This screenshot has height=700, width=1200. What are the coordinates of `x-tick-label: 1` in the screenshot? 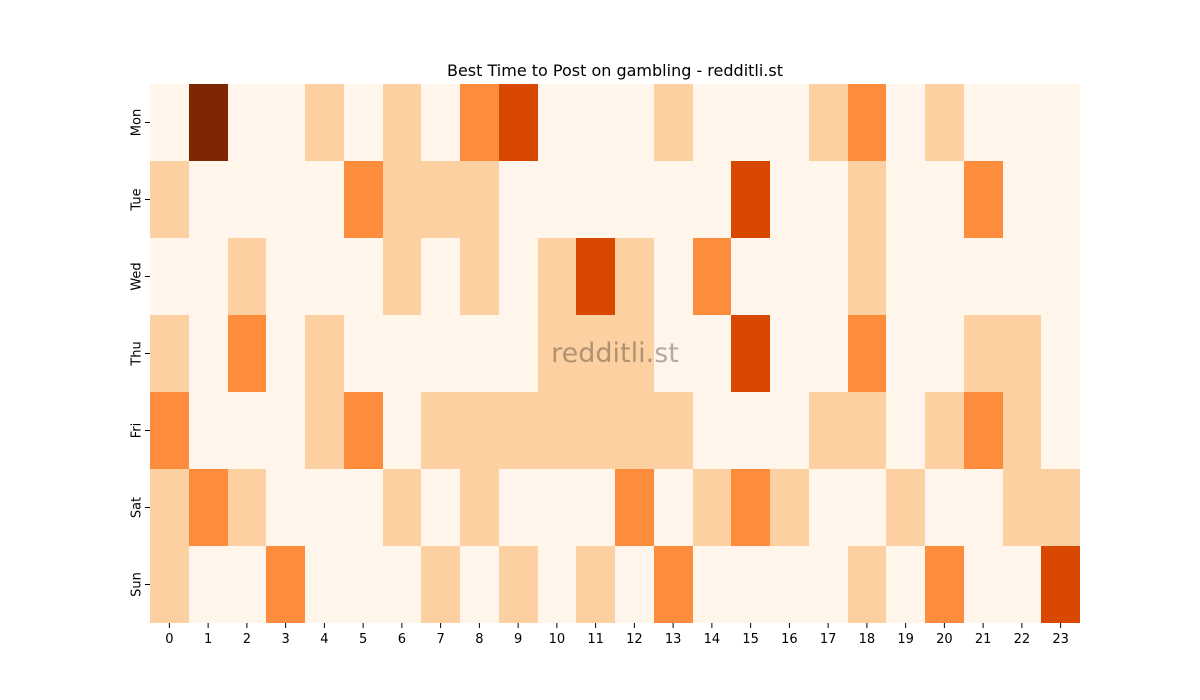 It's located at (208, 639).